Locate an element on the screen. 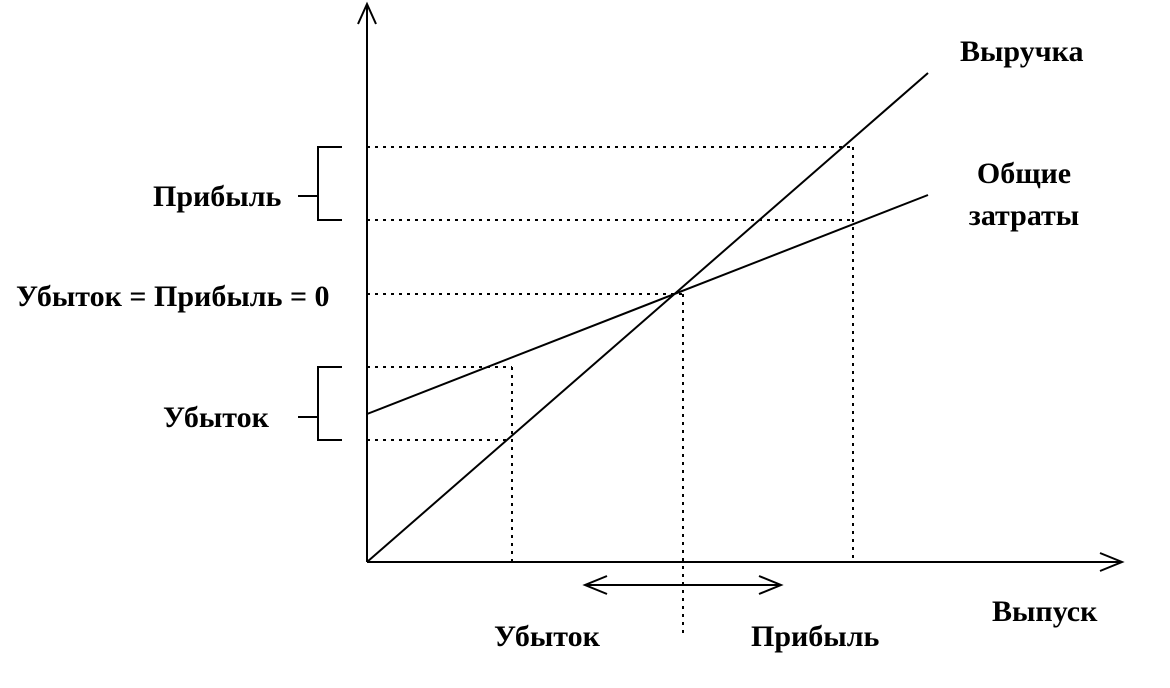 The height and width of the screenshot is (688, 1170). breakeven-label: Убыток = Прибыль = 0 is located at coordinates (173, 296).